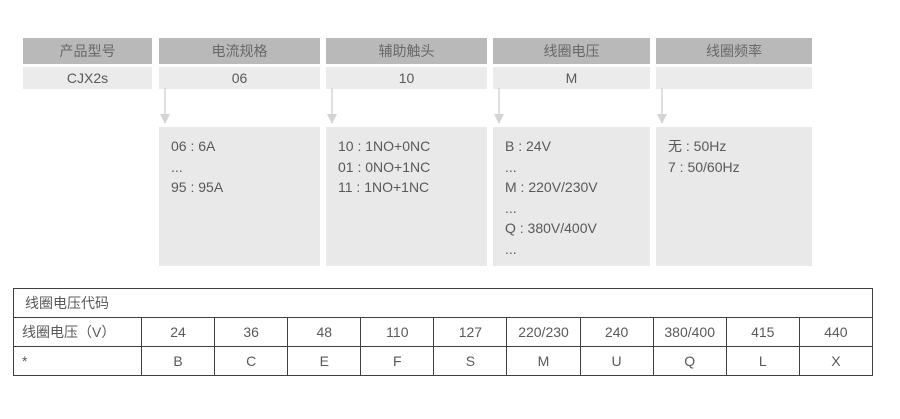 The image size is (900, 419). I want to click on table-title: 线圈电压代码, so click(443, 303).